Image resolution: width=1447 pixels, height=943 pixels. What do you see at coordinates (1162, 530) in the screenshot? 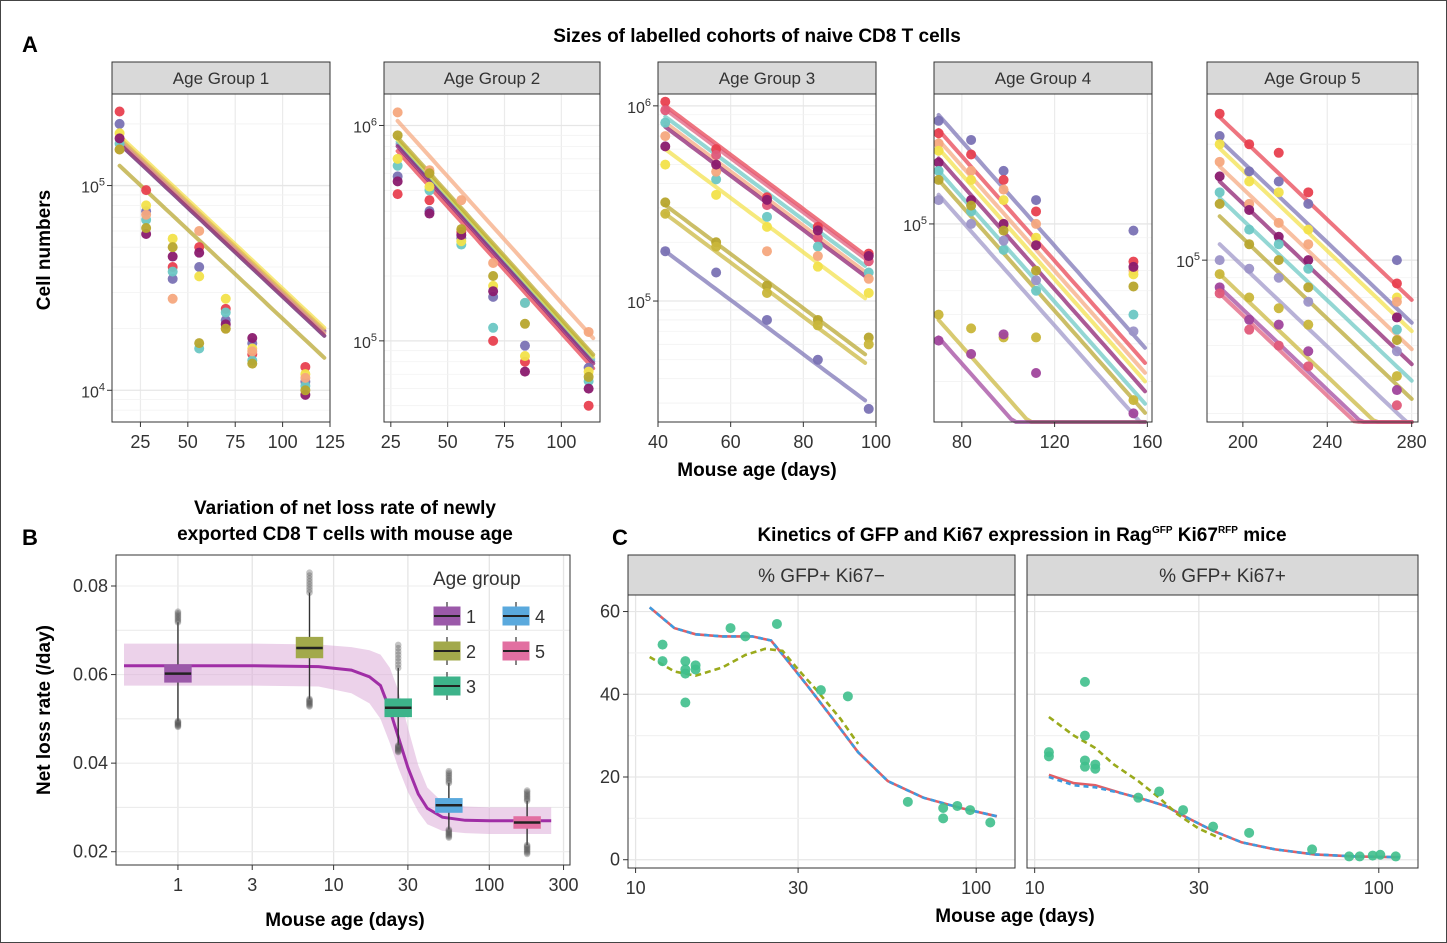
I see `panel-c-title-sup1: GFP` at bounding box center [1162, 530].